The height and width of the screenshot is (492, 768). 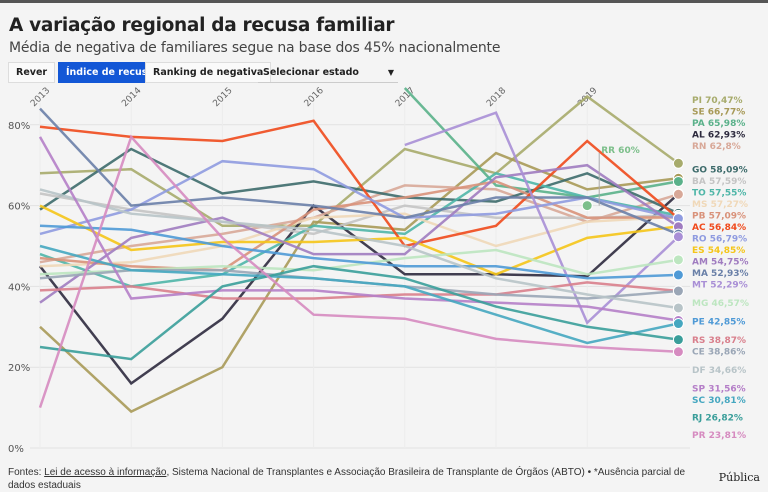 I want to click on tab-ranking-de-negativa: Ranking de negativa, so click(x=208, y=72).